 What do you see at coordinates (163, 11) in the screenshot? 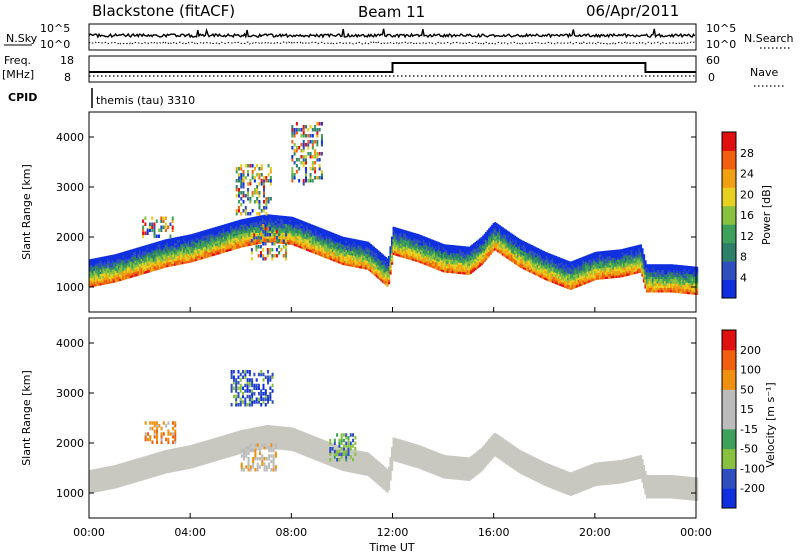
I see `station-title: Blackstone (fitACF)` at bounding box center [163, 11].